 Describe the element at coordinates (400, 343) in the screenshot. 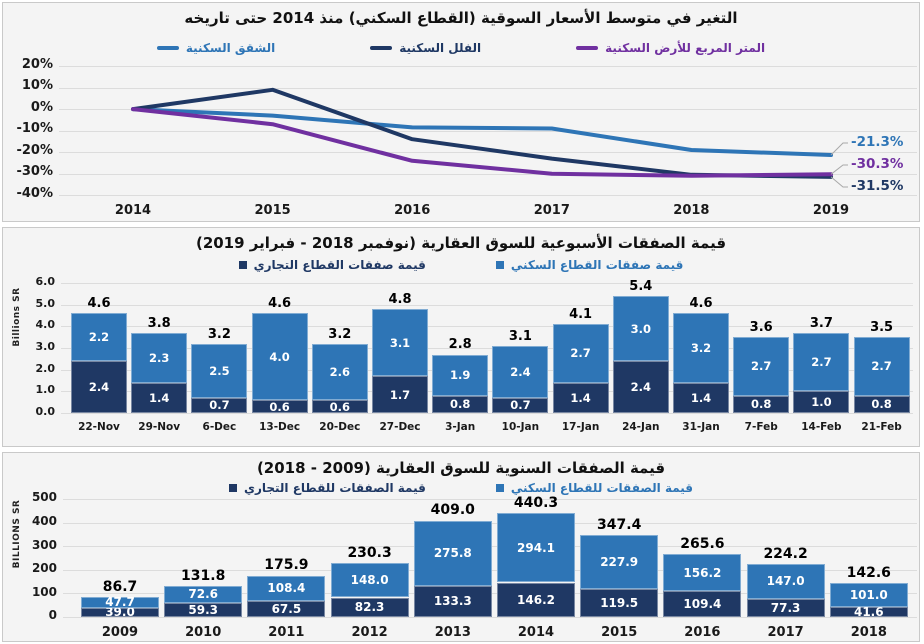

I see `bar-segment-residential: 3.1` at that location.